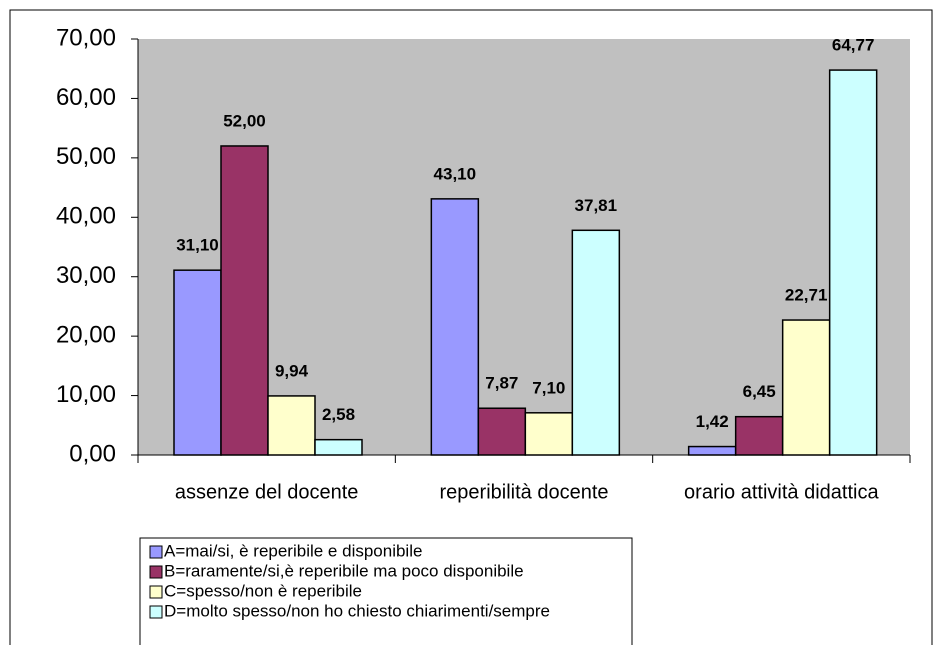  I want to click on y-tick-label: 70,00, so click(86, 37).